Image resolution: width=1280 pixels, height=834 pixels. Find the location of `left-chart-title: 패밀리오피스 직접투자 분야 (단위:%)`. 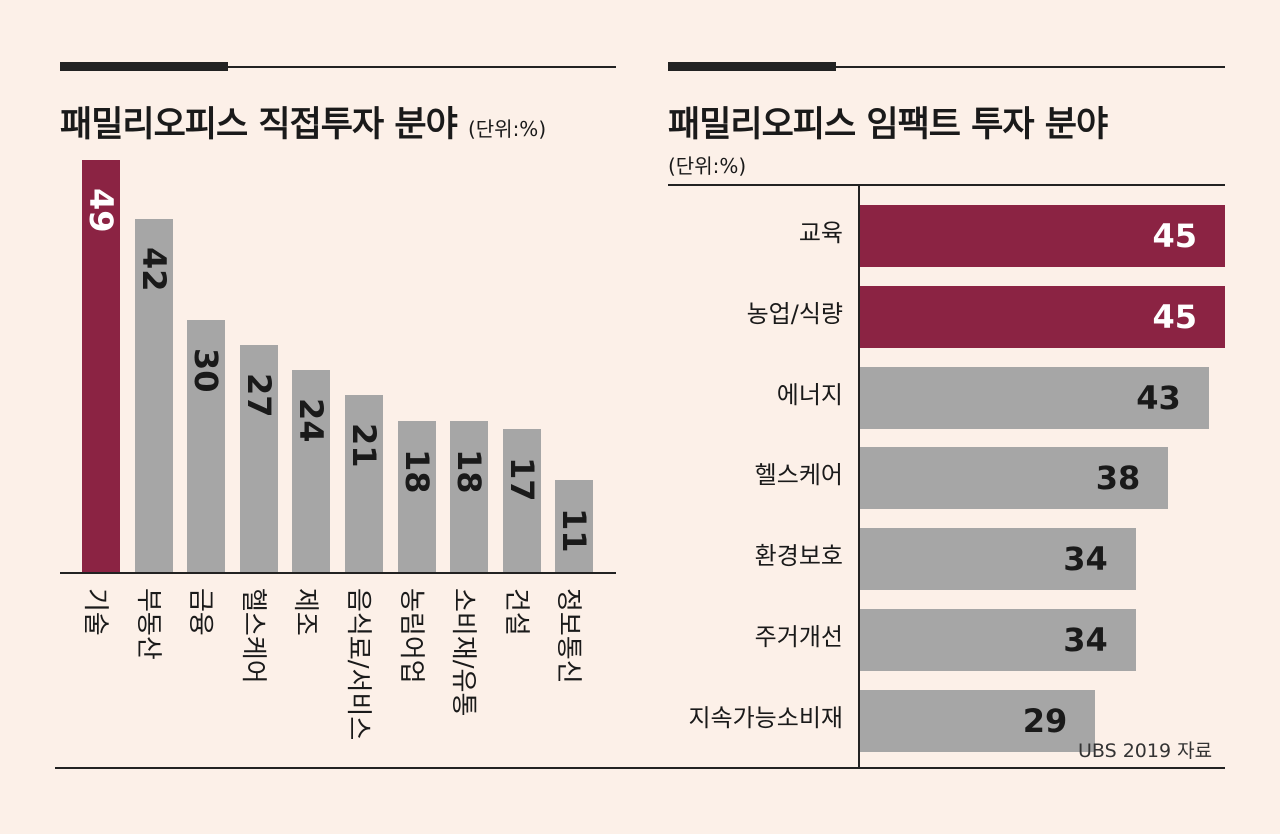

left-chart-title: 패밀리오피스 직접투자 분야 (단위:%) is located at coordinates (303, 121).